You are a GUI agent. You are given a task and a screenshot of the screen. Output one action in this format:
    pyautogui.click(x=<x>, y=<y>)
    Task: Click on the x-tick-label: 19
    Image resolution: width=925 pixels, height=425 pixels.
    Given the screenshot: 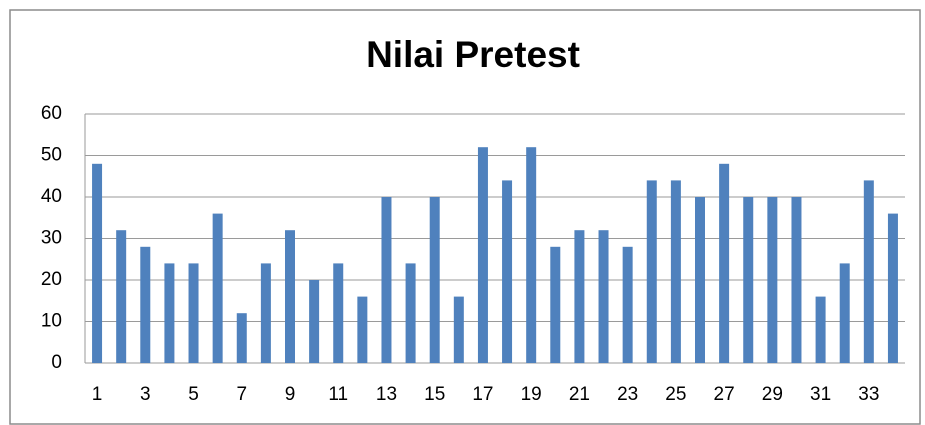 What is the action you would take?
    pyautogui.click(x=531, y=394)
    